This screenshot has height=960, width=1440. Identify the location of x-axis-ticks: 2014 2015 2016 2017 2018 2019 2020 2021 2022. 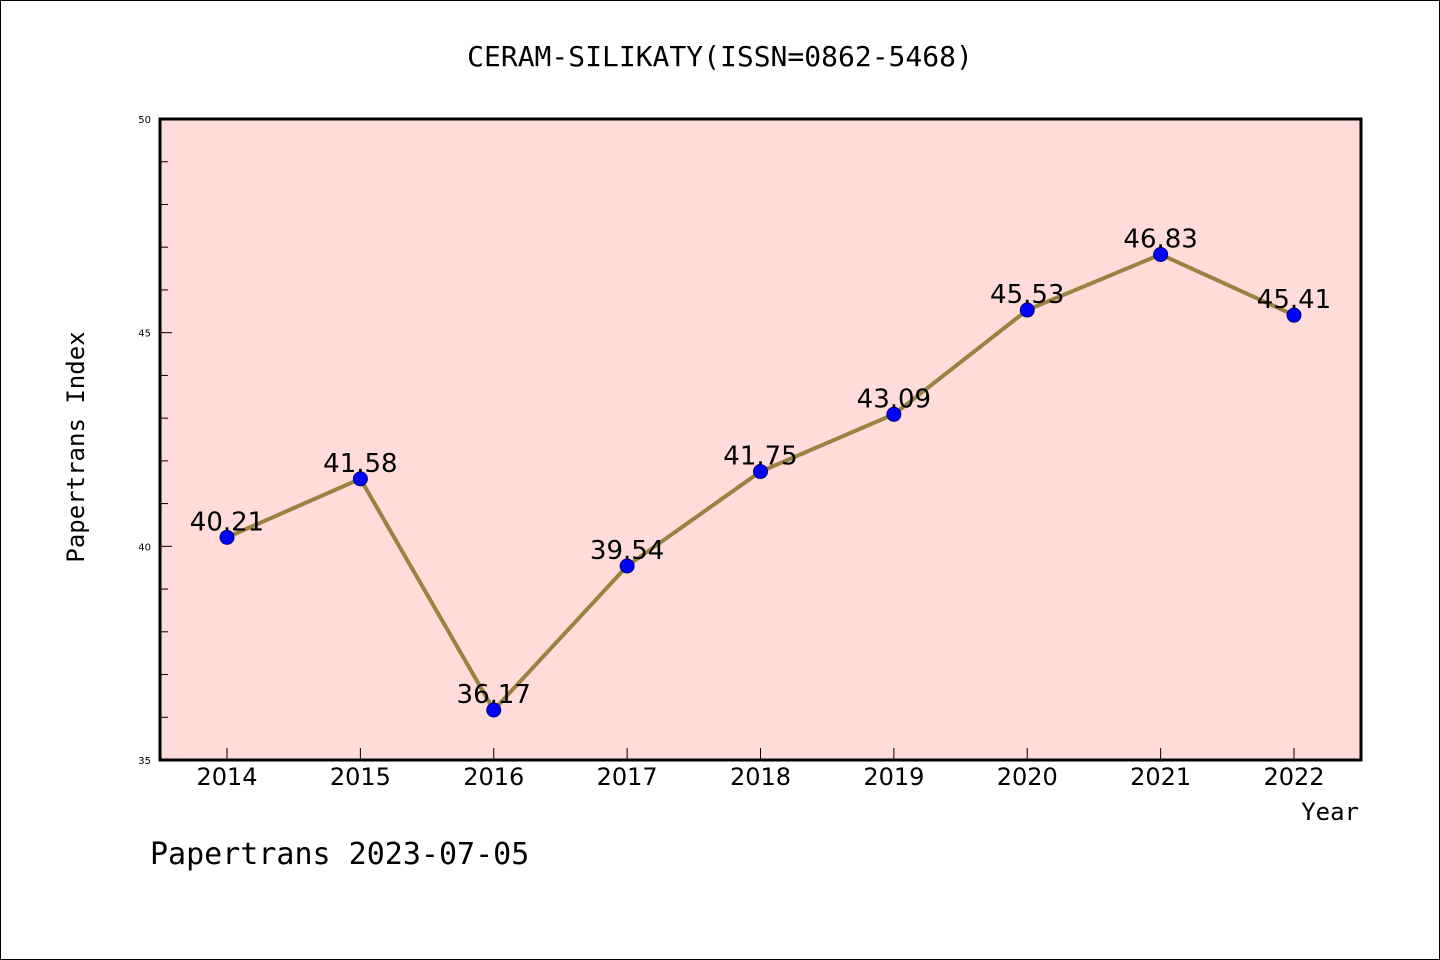
(760, 769).